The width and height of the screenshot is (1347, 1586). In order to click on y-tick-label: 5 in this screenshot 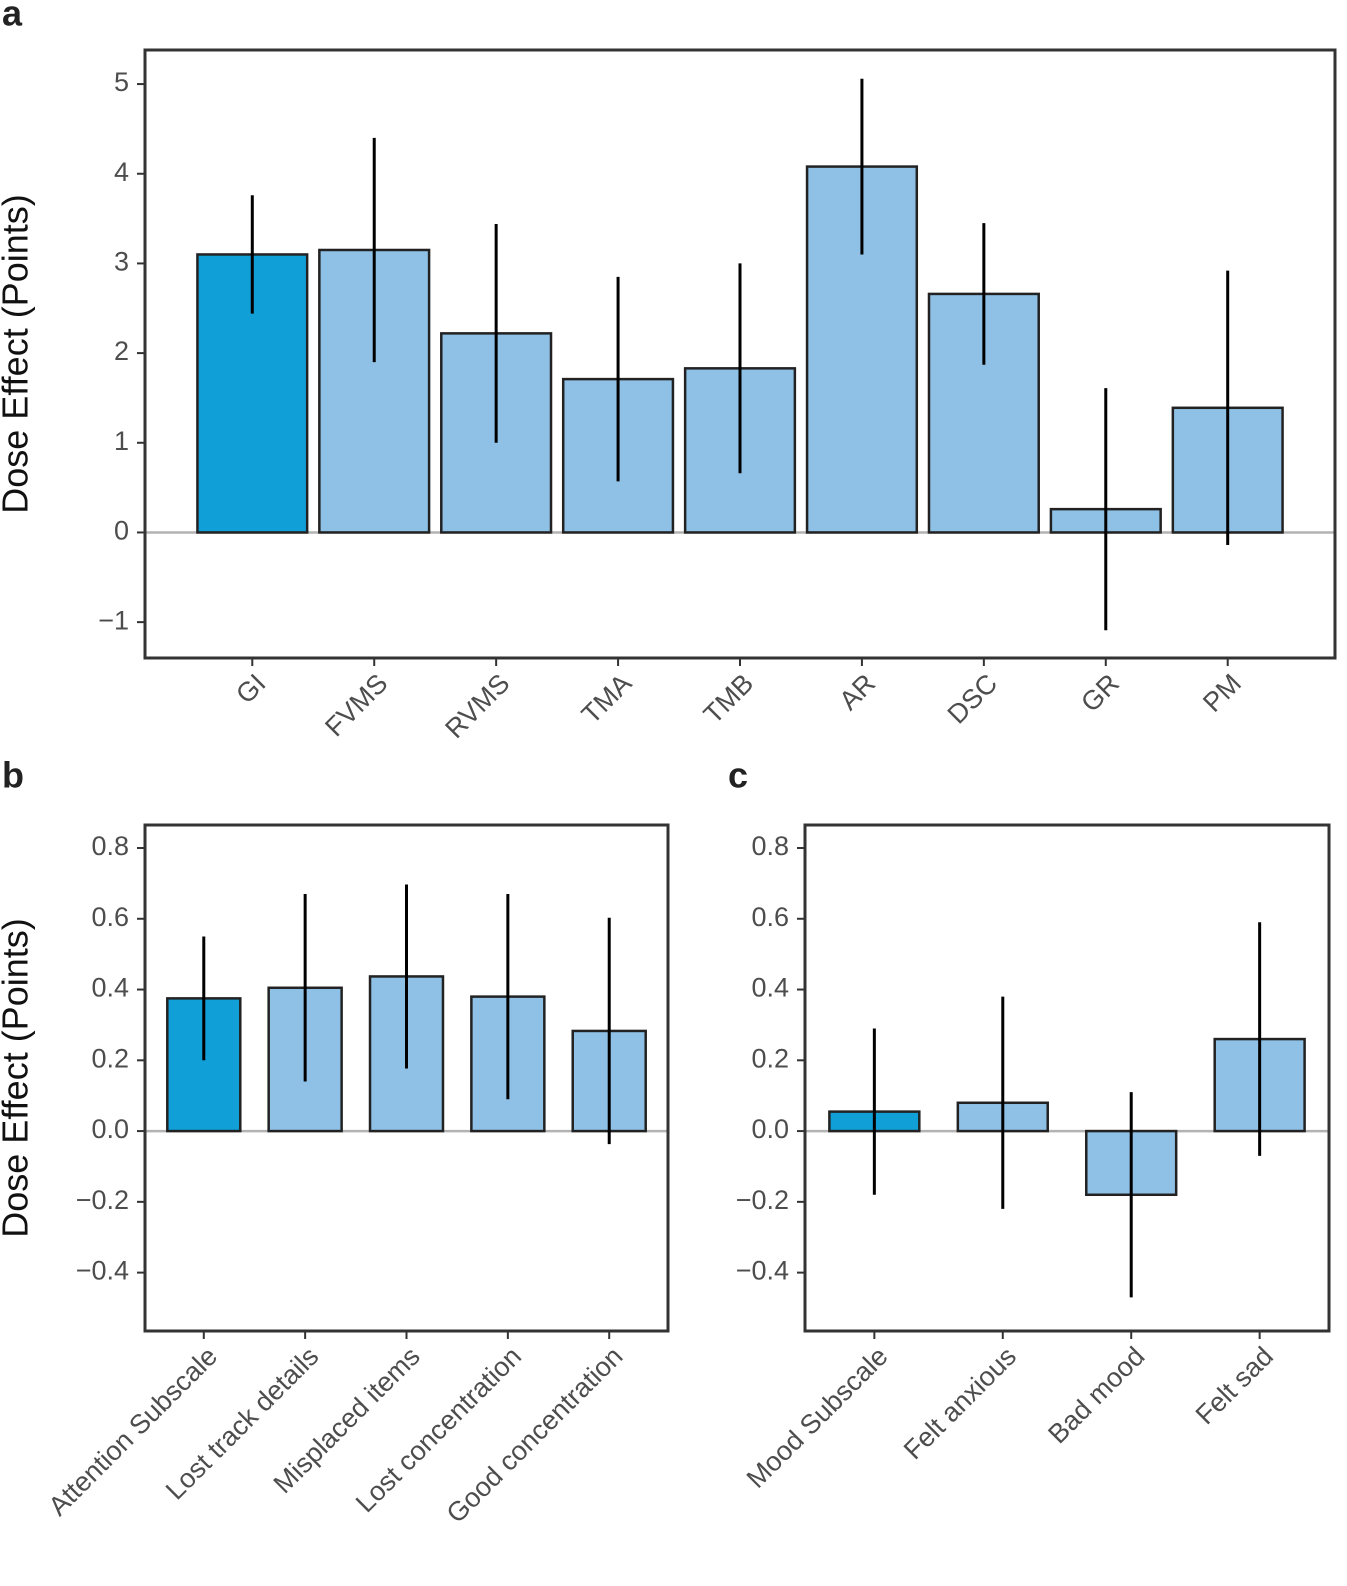, I will do `click(121, 82)`.